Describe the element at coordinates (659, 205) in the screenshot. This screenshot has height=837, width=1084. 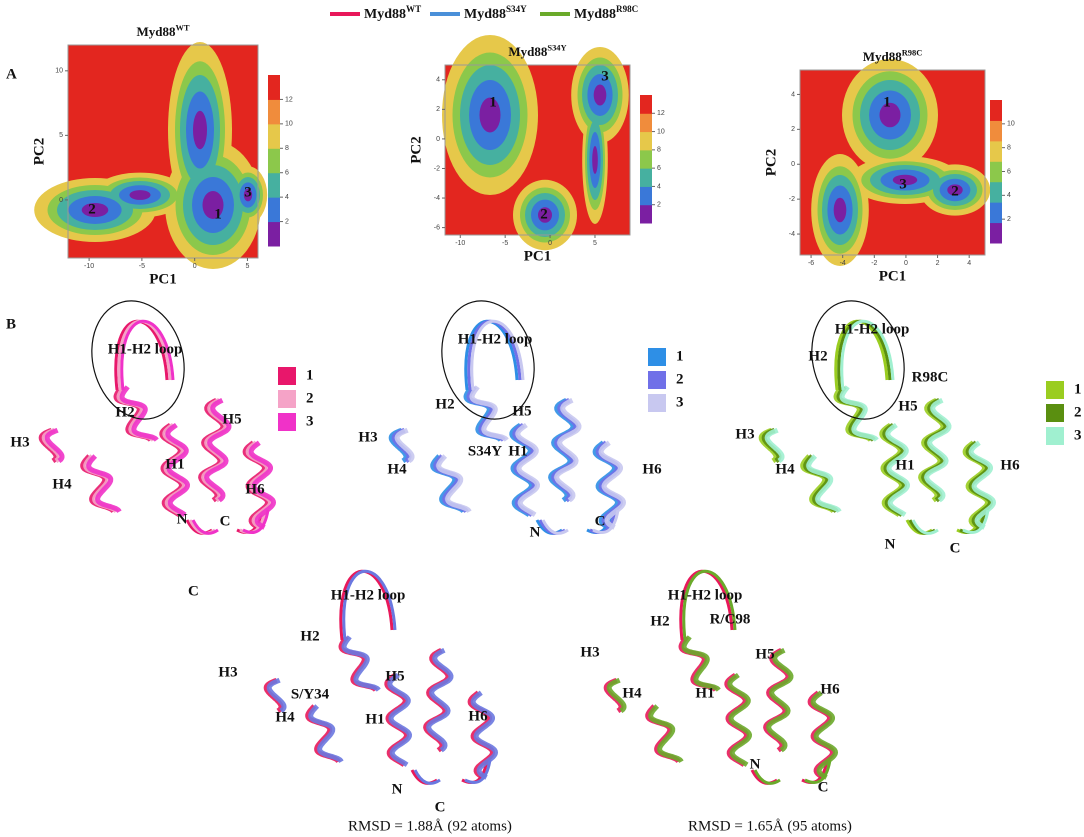
I see `colorbar-tick-label: 2` at that location.